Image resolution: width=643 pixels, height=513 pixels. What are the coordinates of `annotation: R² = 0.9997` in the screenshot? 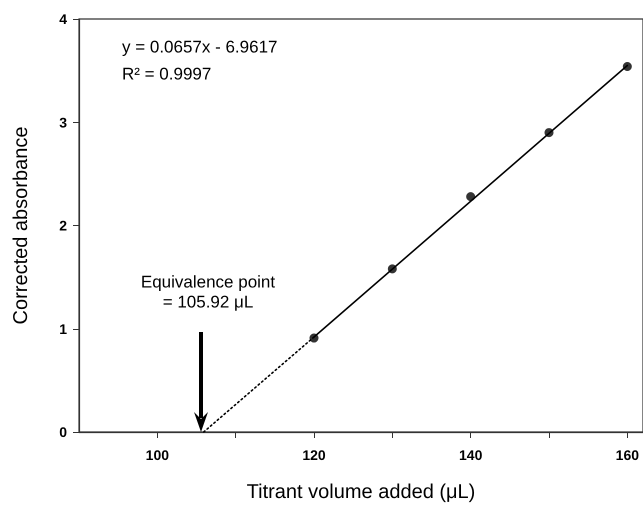 It's located at (167, 74).